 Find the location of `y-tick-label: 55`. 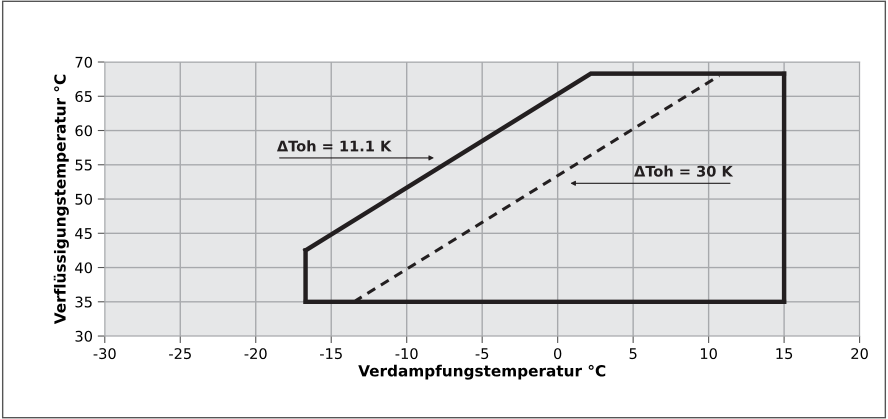

y-tick-label: 55 is located at coordinates (84, 165).